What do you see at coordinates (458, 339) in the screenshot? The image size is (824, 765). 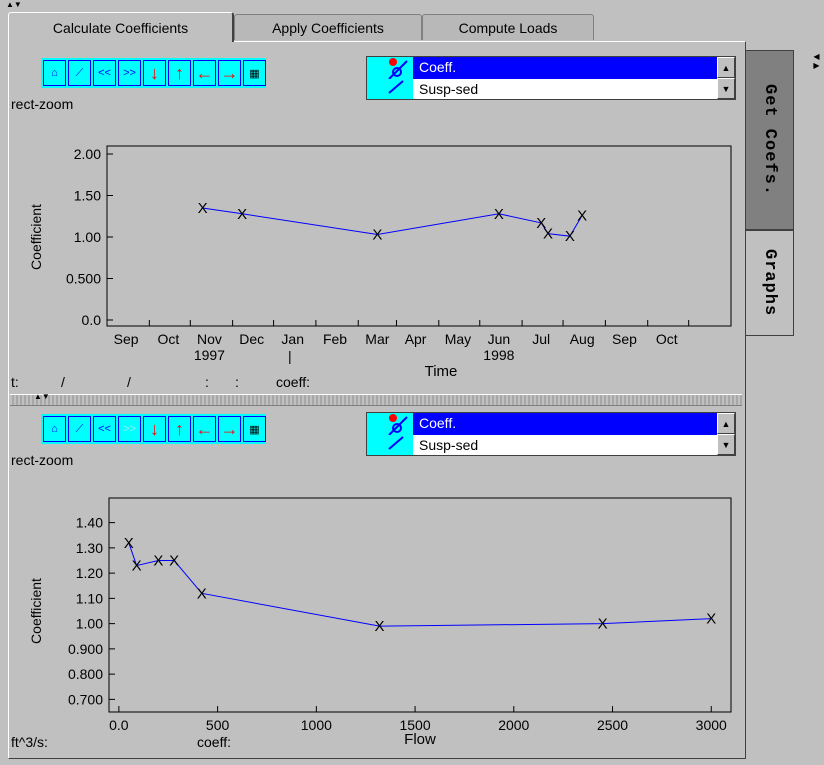 I see `x-tick-label: May` at bounding box center [458, 339].